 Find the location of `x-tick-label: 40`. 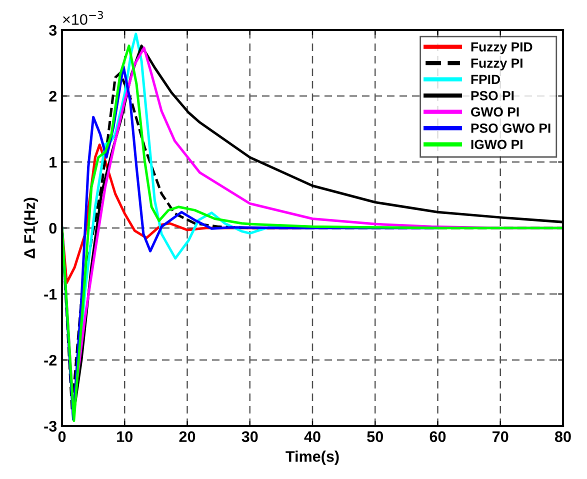

x-tick-label: 40 is located at coordinates (312, 436).